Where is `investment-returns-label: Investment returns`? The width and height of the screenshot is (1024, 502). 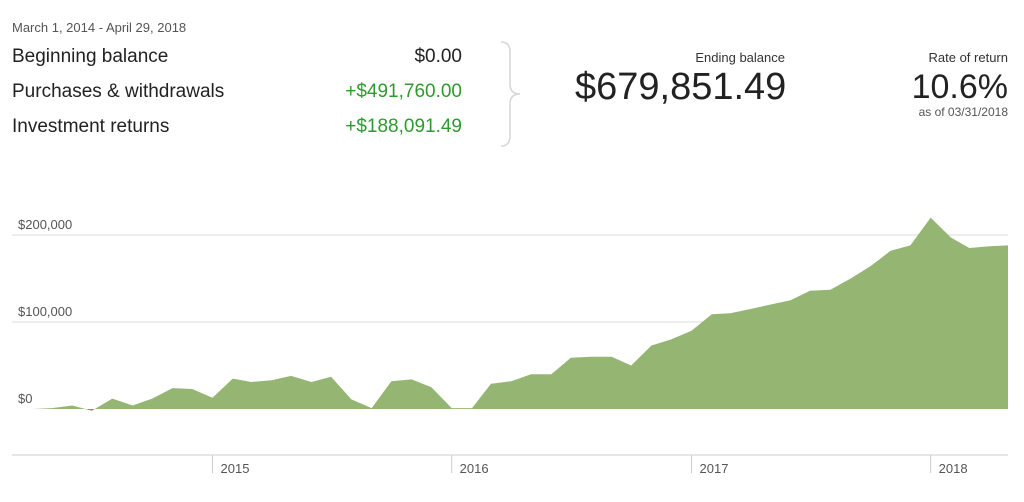
investment-returns-label: Investment returns is located at coordinates (91, 126).